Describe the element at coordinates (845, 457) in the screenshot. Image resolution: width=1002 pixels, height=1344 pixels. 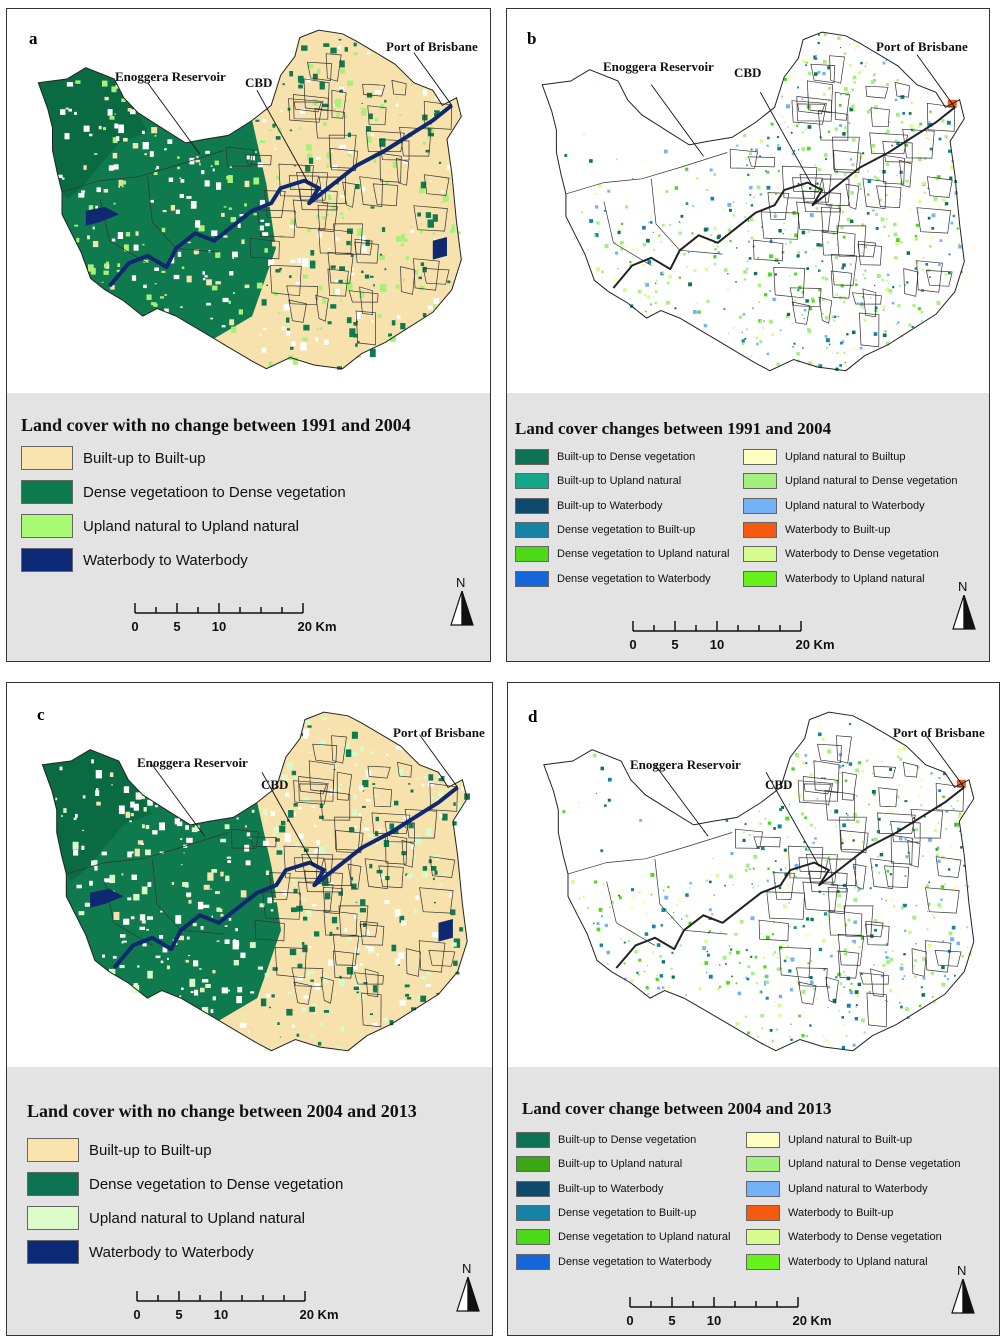
I see `legend-label: Upland natural to Builtup` at that location.